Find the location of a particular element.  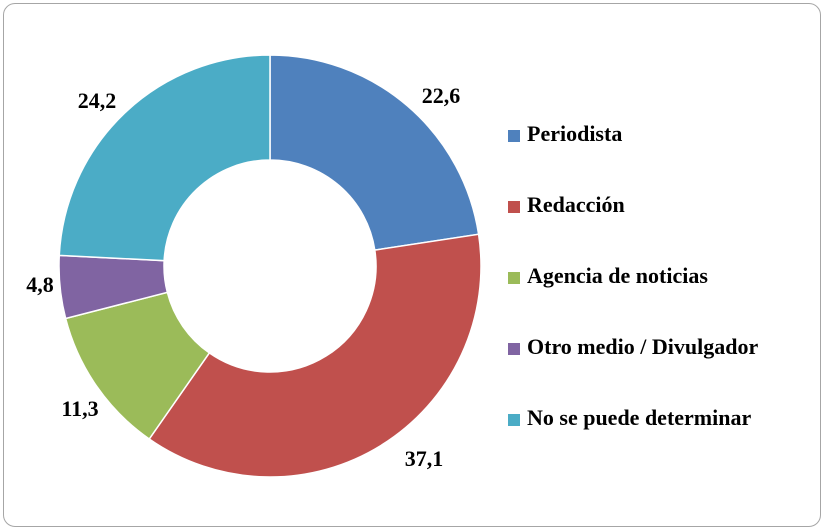

legend-label-4: Otro medio / Divulgador is located at coordinates (642, 346).